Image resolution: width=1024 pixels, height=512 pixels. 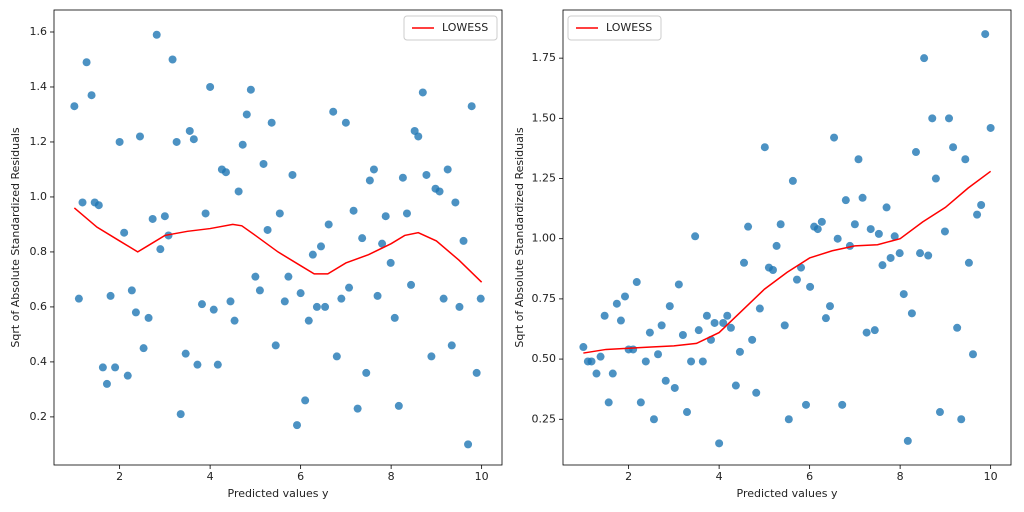 I want to click on x-tick-label: 4, so click(x=719, y=476).